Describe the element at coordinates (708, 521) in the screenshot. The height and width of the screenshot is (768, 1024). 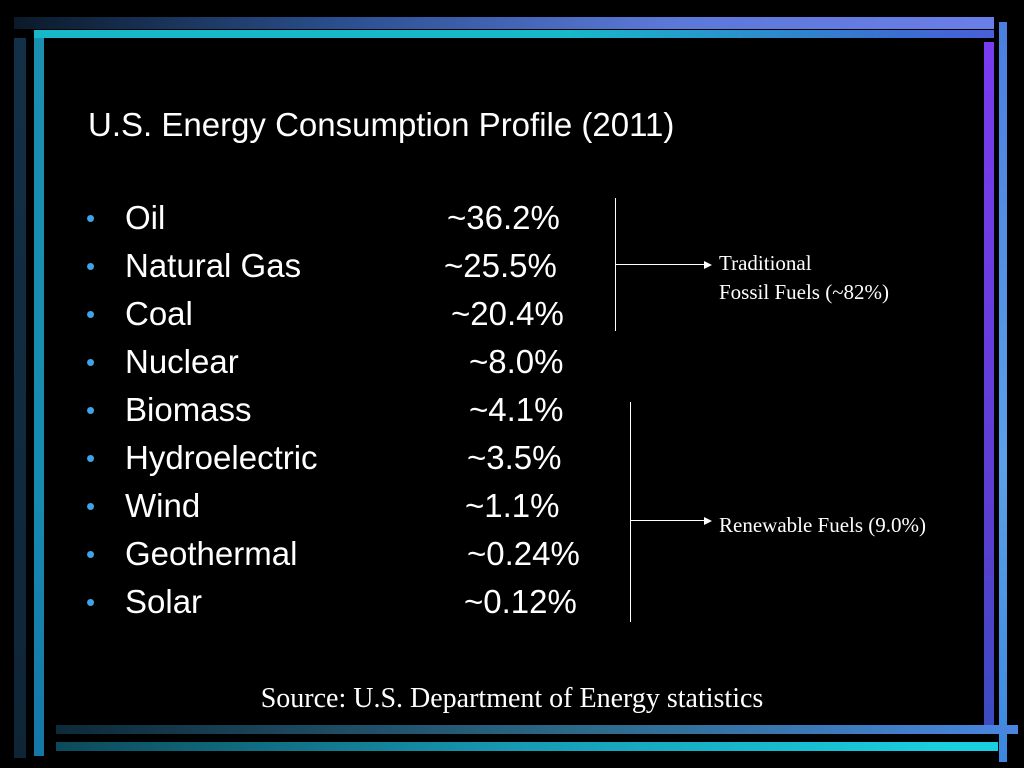
I see `renewable-arrow-icon` at that location.